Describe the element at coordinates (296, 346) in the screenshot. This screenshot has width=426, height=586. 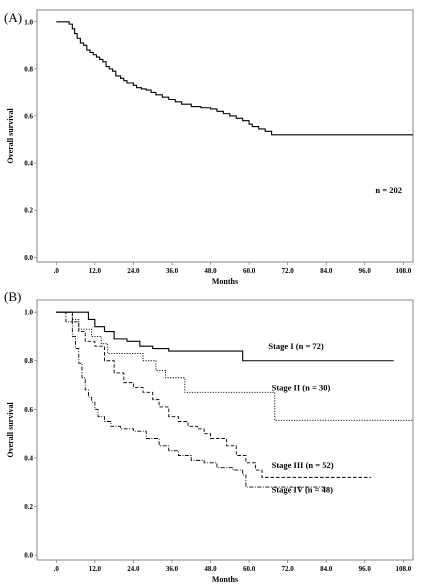
I see `series-label: Stage I (n = 72)` at that location.